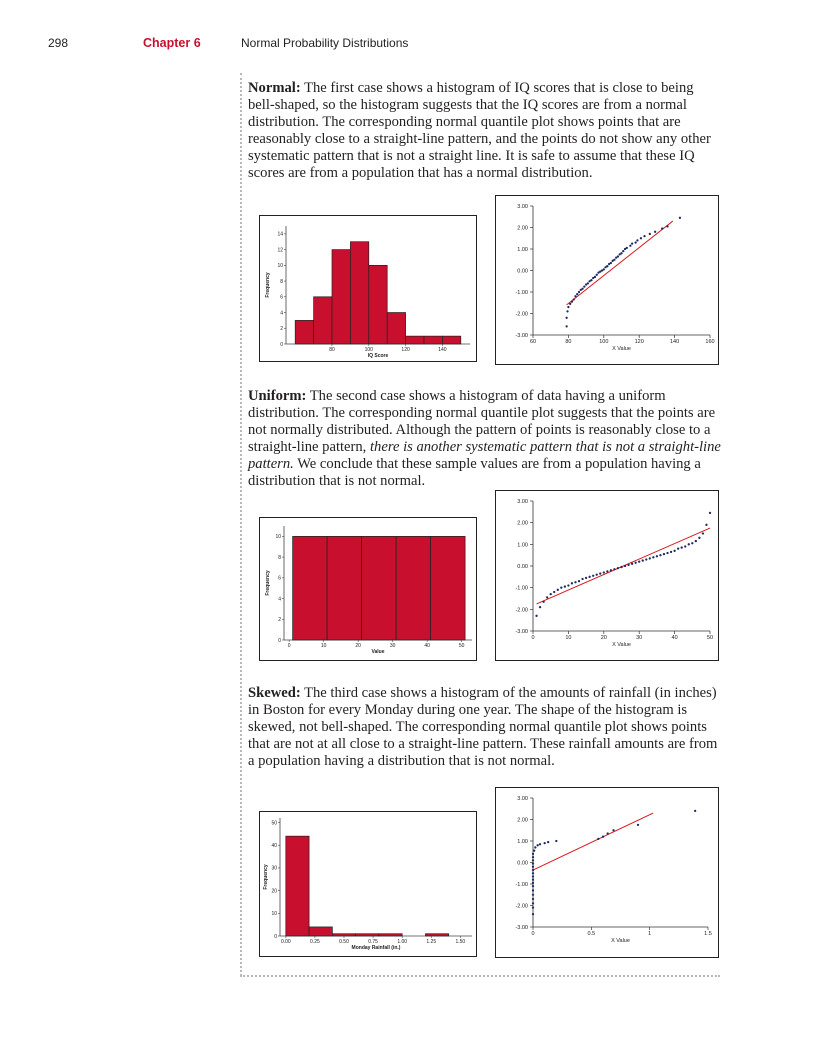 The width and height of the screenshot is (816, 1045). Describe the element at coordinates (277, 396) in the screenshot. I see `uniform-lead: Uniform:` at that location.